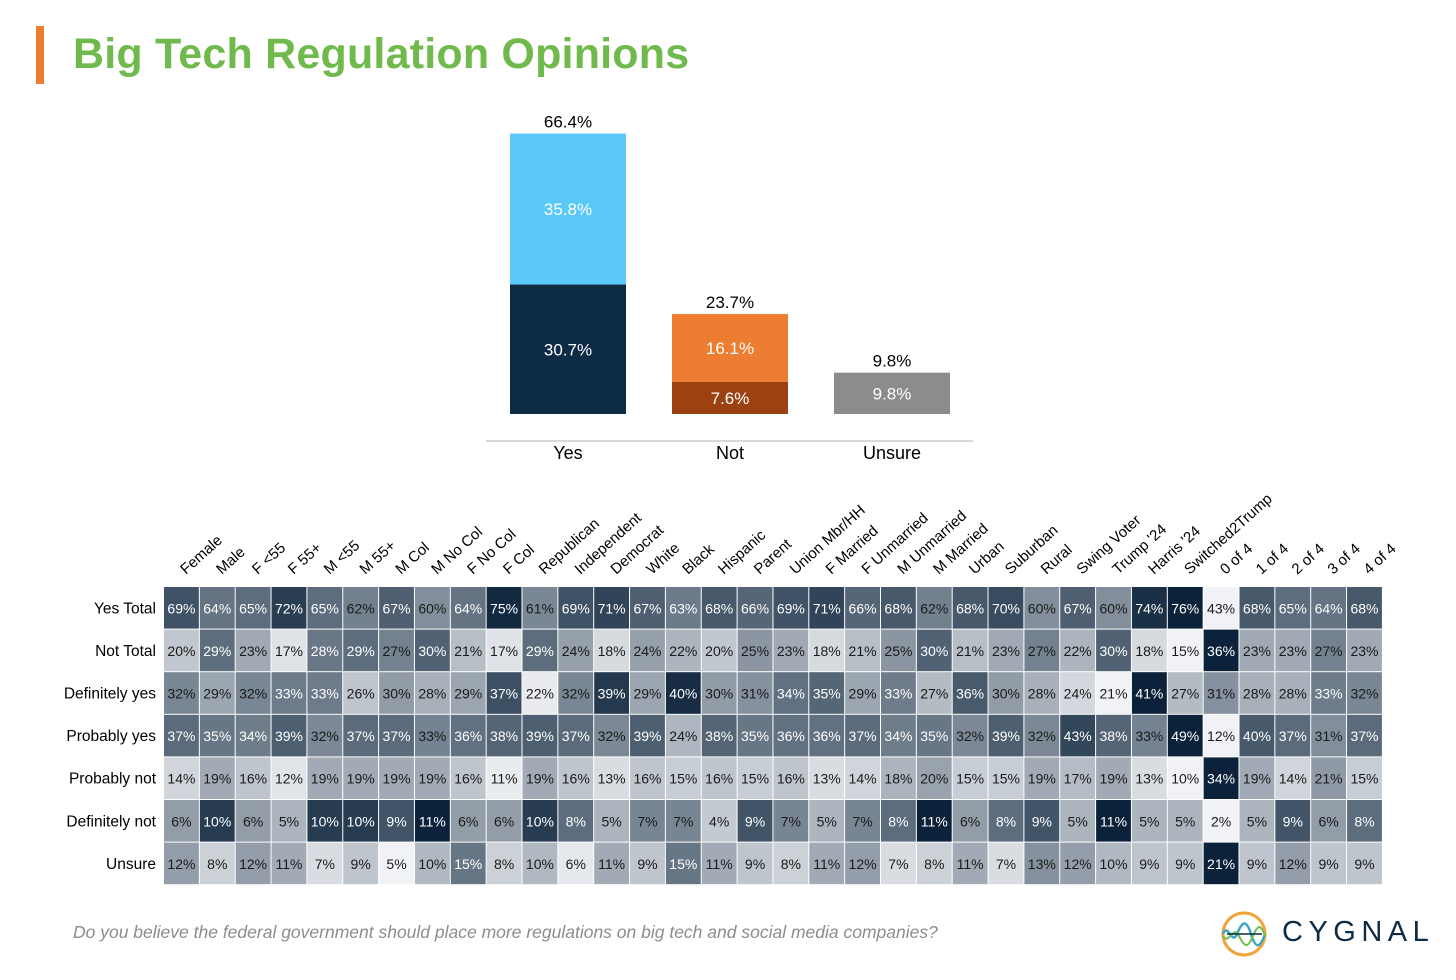 This screenshot has height=980, width=1456. I want to click on heatmap-cell-value: 62%, so click(361, 608).